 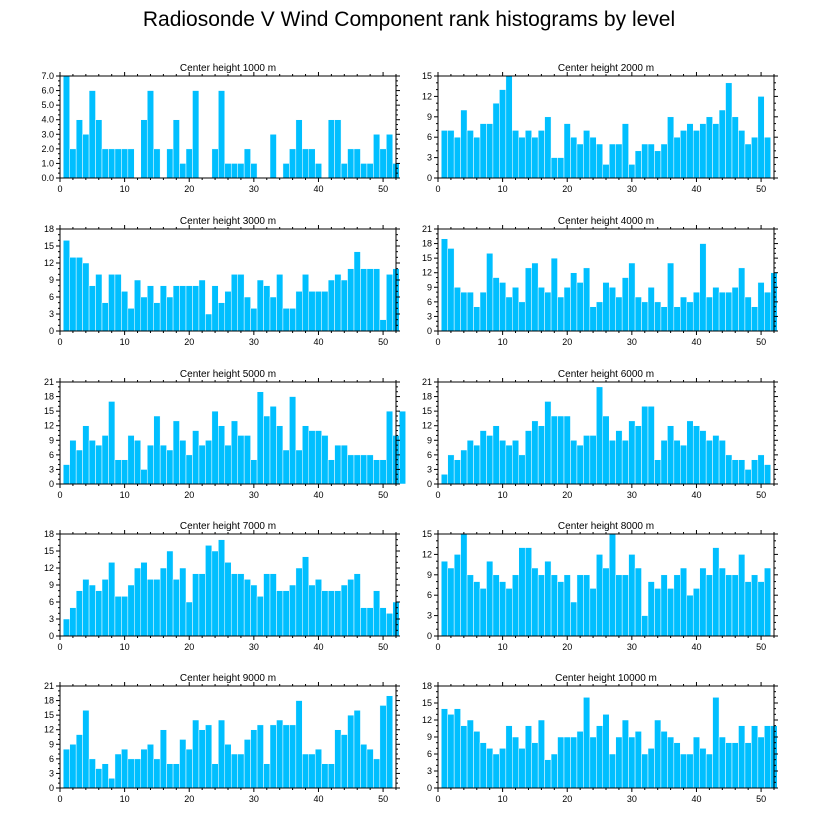 I want to click on y-tick-label: 0, so click(x=429, y=178).